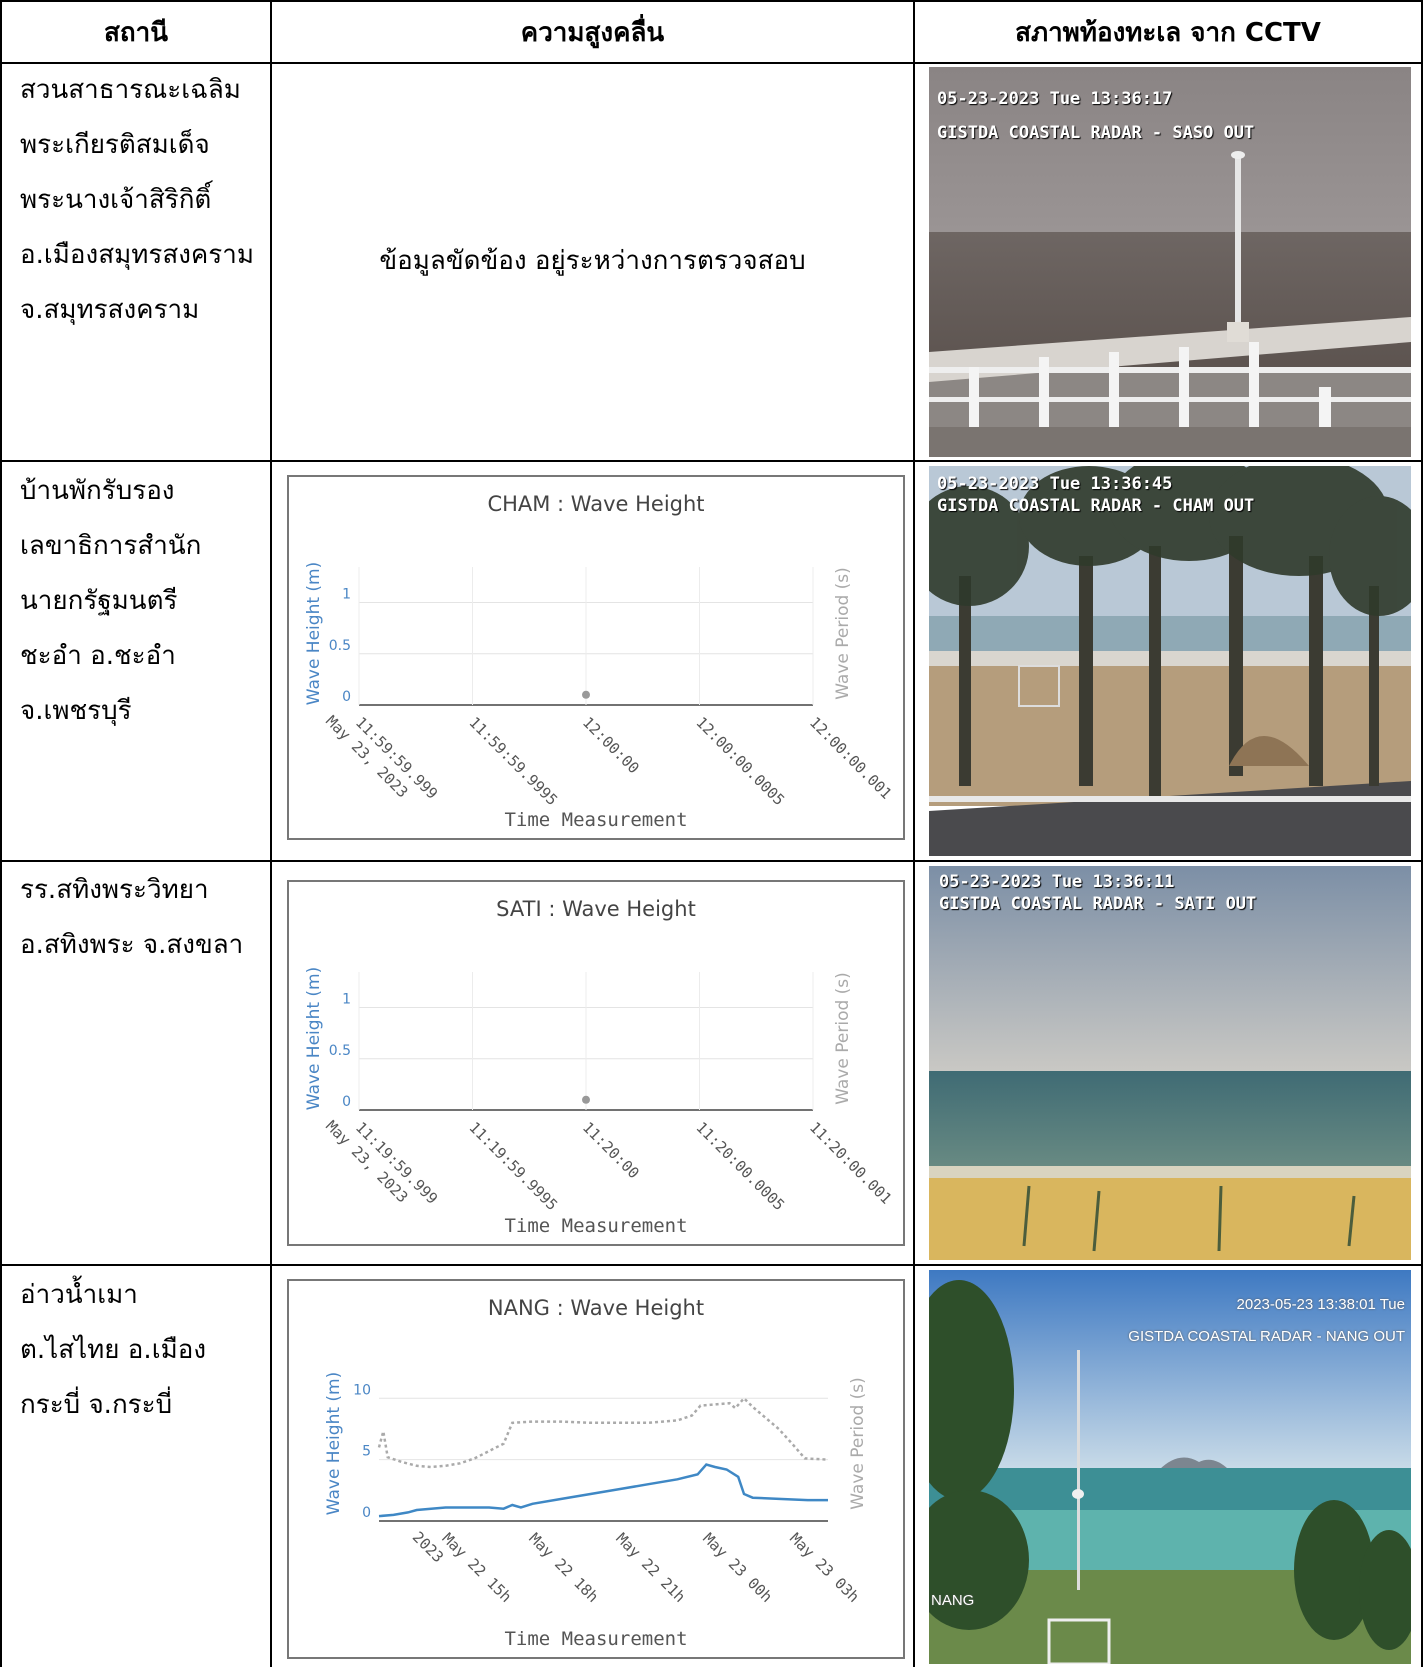 The width and height of the screenshot is (1423, 1667). I want to click on station-line: อ่าวน้ำเมา, so click(79, 1295).